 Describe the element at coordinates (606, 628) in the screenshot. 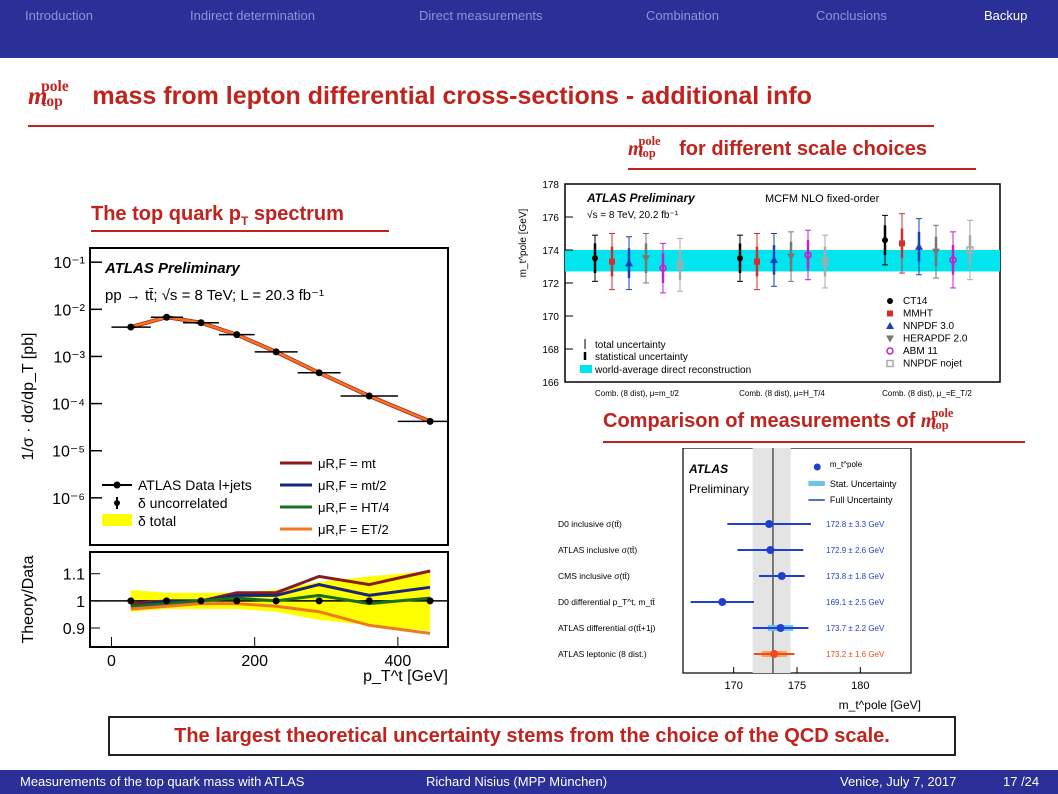

I see `measurement-label: ATLAS differential σ(tt̄+1j)` at that location.